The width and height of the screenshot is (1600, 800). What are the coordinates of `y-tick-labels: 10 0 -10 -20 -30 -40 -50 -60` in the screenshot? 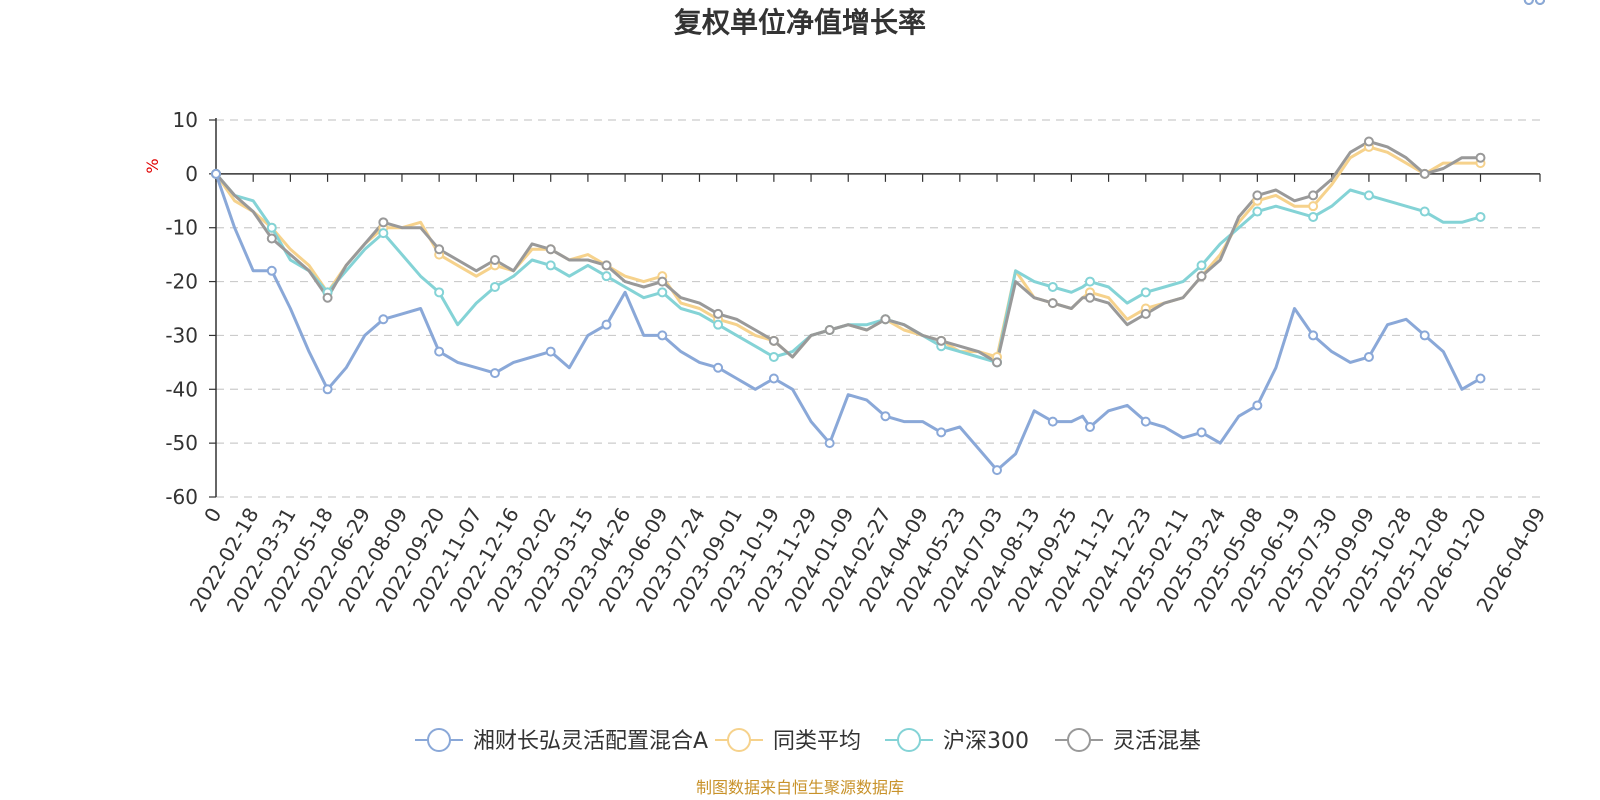 It's located at (181, 308).